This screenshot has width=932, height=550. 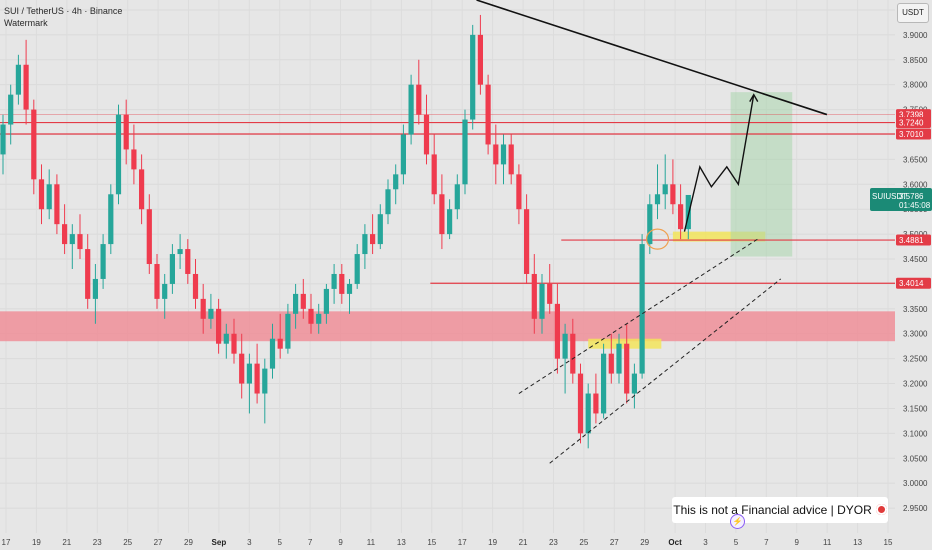 What do you see at coordinates (915, 408) in the screenshot?
I see `y-tick-label: 3.1500` at bounding box center [915, 408].